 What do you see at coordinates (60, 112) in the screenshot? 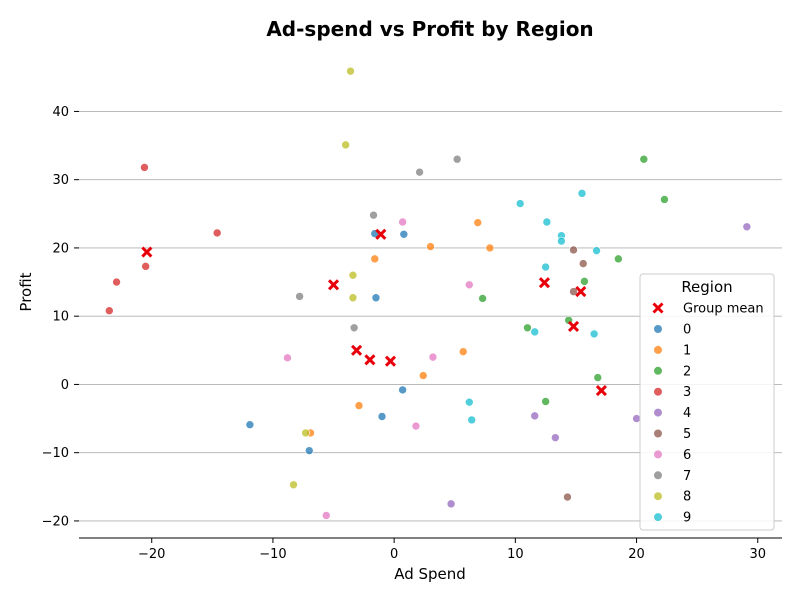
I see `y-tick-label: 40` at bounding box center [60, 112].